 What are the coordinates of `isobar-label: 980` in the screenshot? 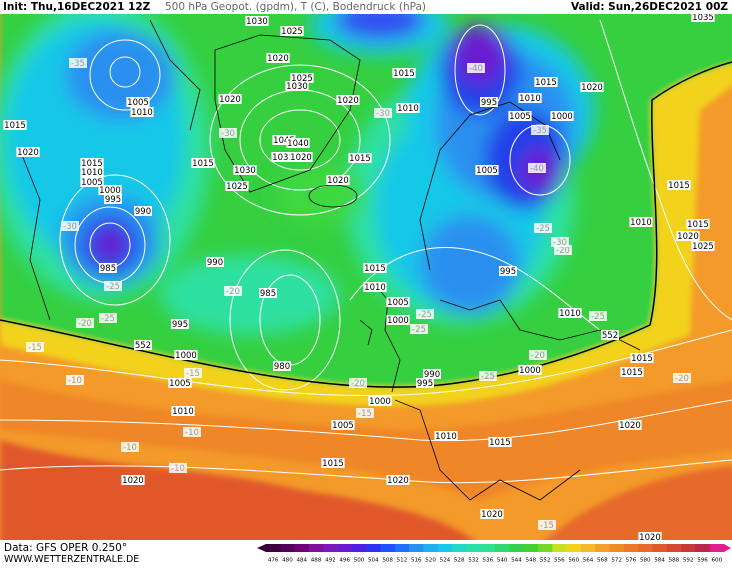 It's located at (282, 367).